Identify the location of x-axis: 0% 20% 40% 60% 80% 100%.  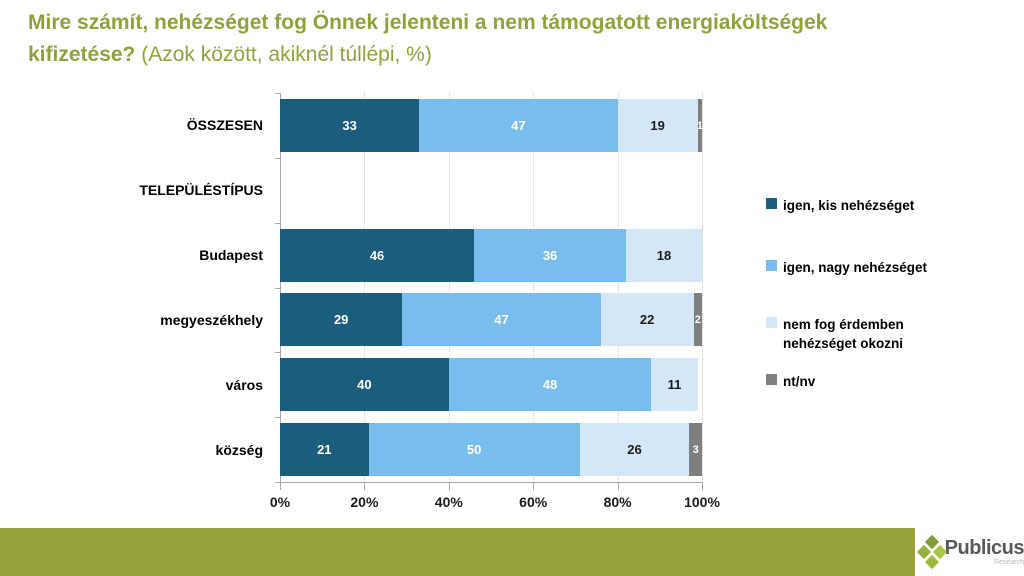
(495, 497).